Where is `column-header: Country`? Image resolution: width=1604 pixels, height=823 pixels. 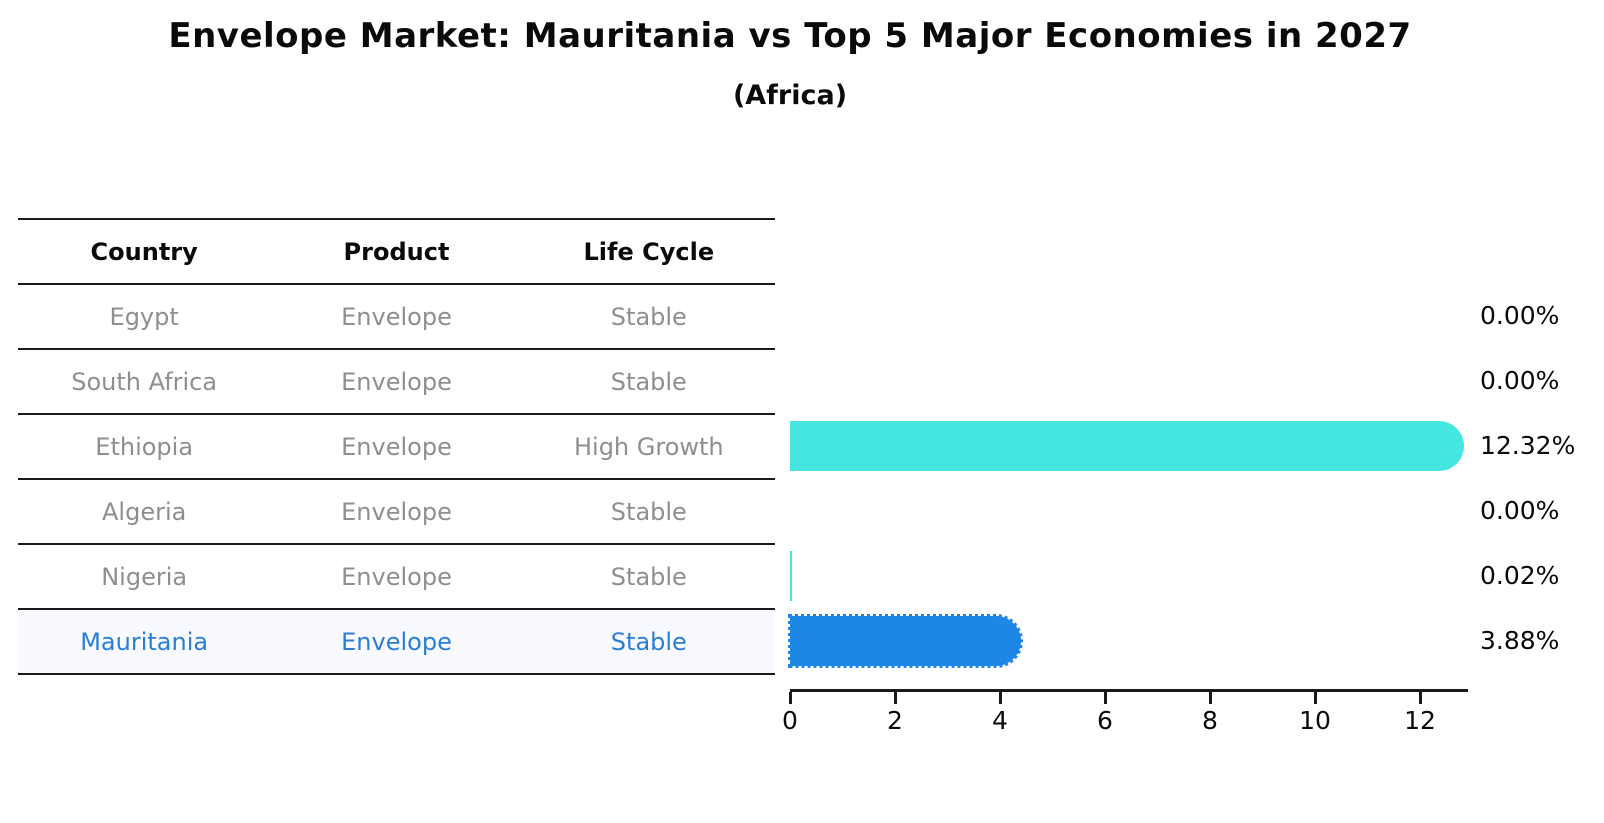
column-header: Country is located at coordinates (144, 251).